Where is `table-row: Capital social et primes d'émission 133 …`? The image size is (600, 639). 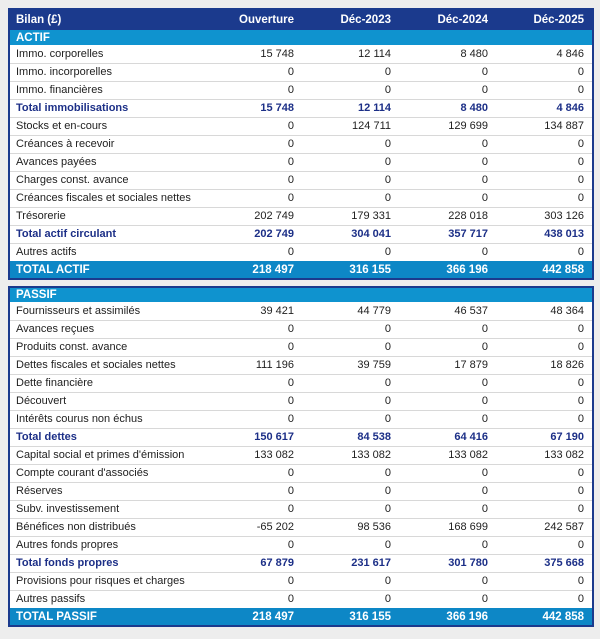
table-row: Capital social et primes d'émission 133 … is located at coordinates (301, 454).